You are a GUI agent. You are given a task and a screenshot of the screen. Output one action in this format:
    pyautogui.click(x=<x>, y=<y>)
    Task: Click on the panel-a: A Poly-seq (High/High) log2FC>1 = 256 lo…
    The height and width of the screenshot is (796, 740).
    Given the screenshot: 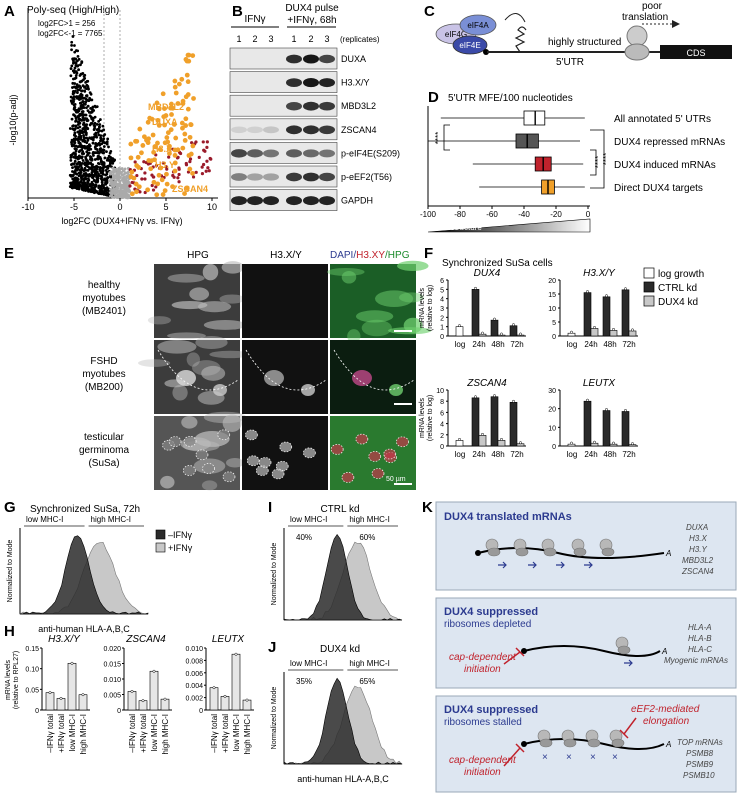 What is the action you would take?
    pyautogui.click(x=111, y=114)
    